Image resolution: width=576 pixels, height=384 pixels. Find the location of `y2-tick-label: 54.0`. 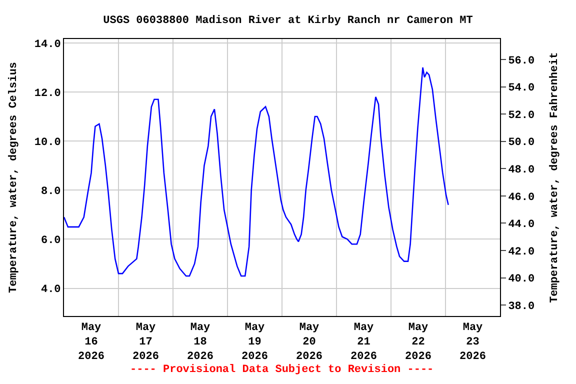

y2-tick-label: 54.0 is located at coordinates (521, 88).